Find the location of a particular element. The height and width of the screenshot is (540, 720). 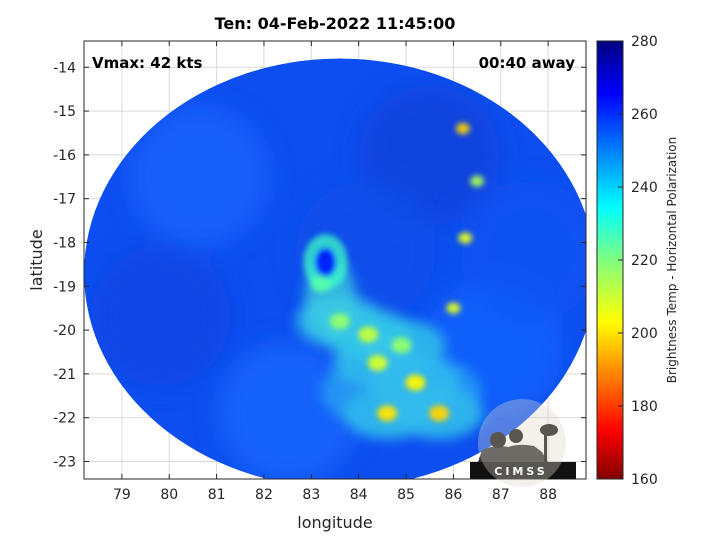

x-tick-label: 86 is located at coordinates (453, 495).